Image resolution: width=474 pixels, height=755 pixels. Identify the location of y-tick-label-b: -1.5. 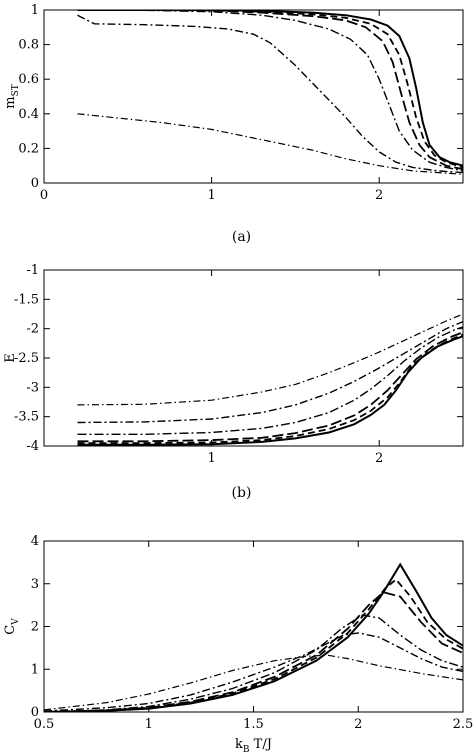
(26, 299).